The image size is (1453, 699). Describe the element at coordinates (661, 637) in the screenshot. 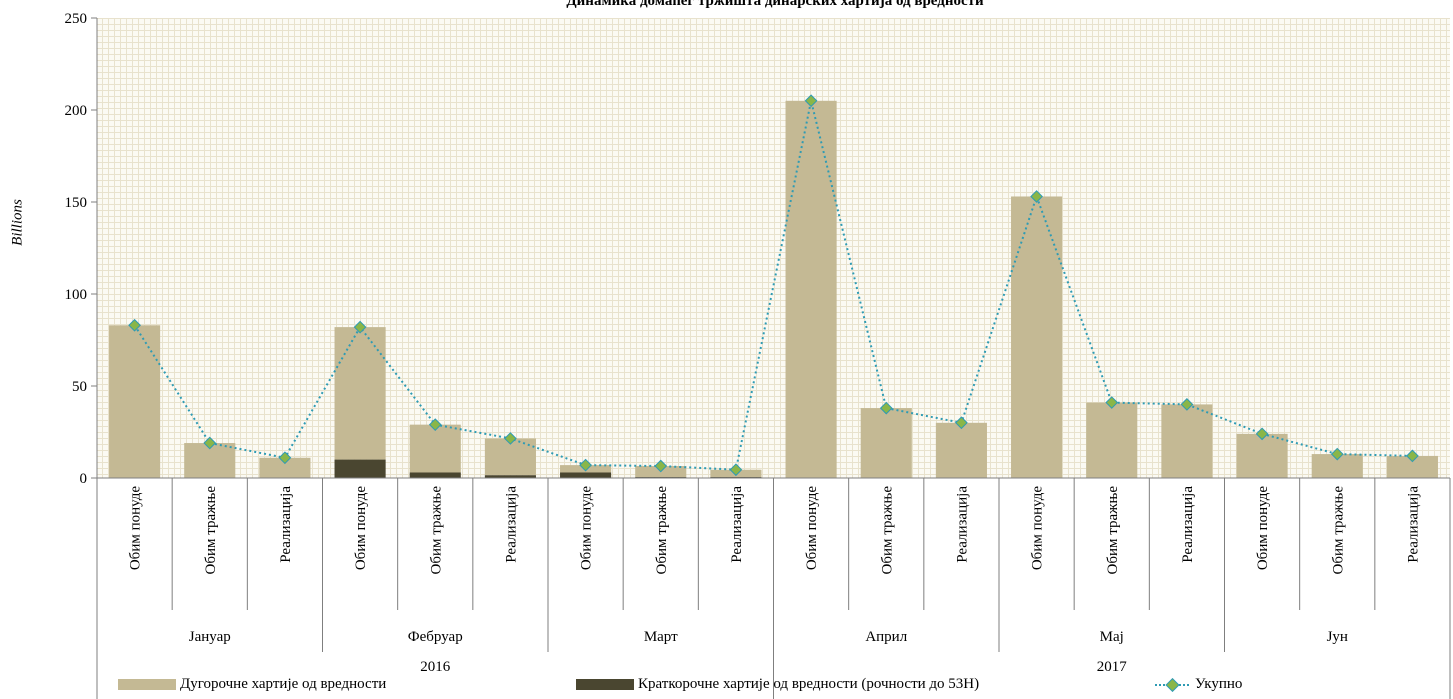

I see `x-month-label: Март` at that location.